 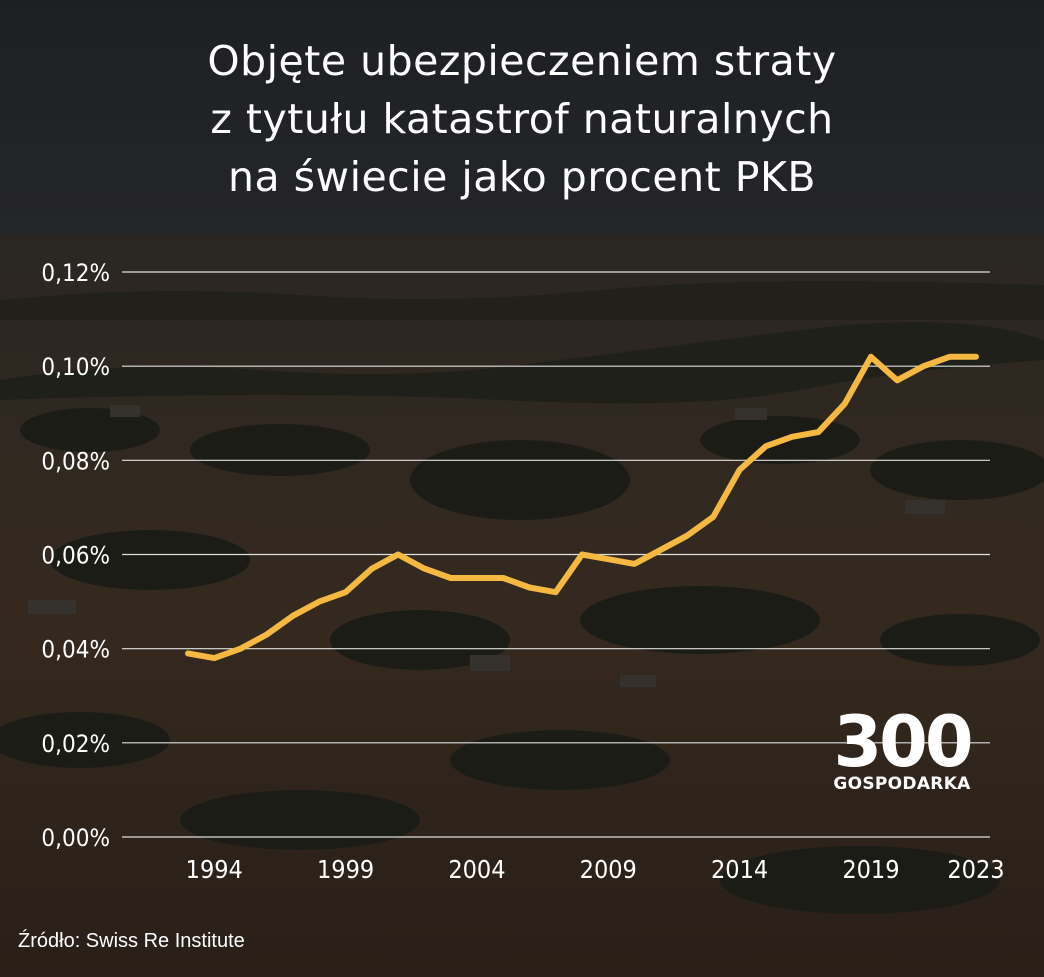 What do you see at coordinates (522, 61) in the screenshot?
I see `chart-title-line-1: Objęte ubezpieczeniem straty` at bounding box center [522, 61].